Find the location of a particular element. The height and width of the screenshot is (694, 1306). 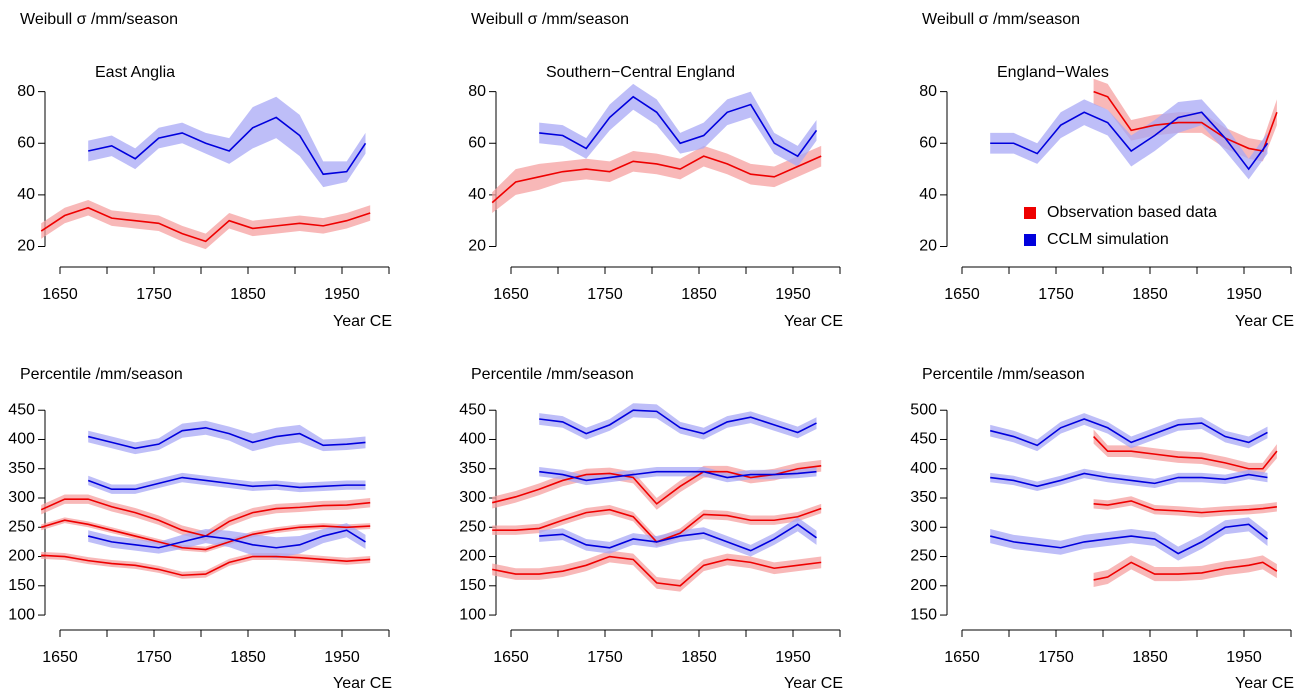

region-label: East Anglia is located at coordinates (135, 72).